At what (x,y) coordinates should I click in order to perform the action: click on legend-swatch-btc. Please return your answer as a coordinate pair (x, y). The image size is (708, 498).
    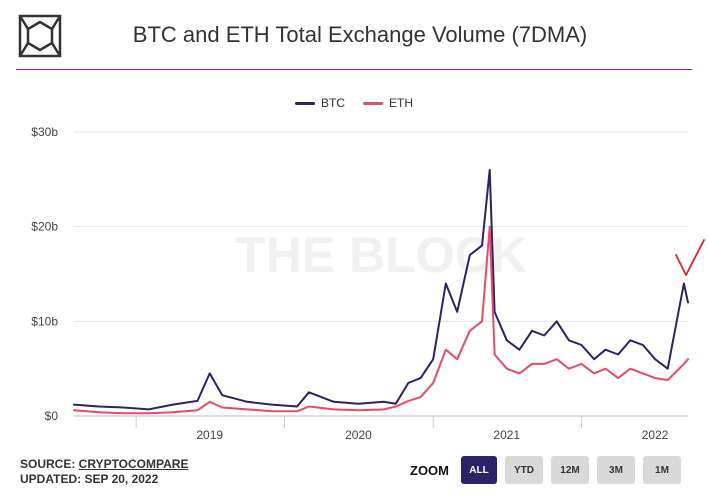
    Looking at the image, I should click on (305, 103).